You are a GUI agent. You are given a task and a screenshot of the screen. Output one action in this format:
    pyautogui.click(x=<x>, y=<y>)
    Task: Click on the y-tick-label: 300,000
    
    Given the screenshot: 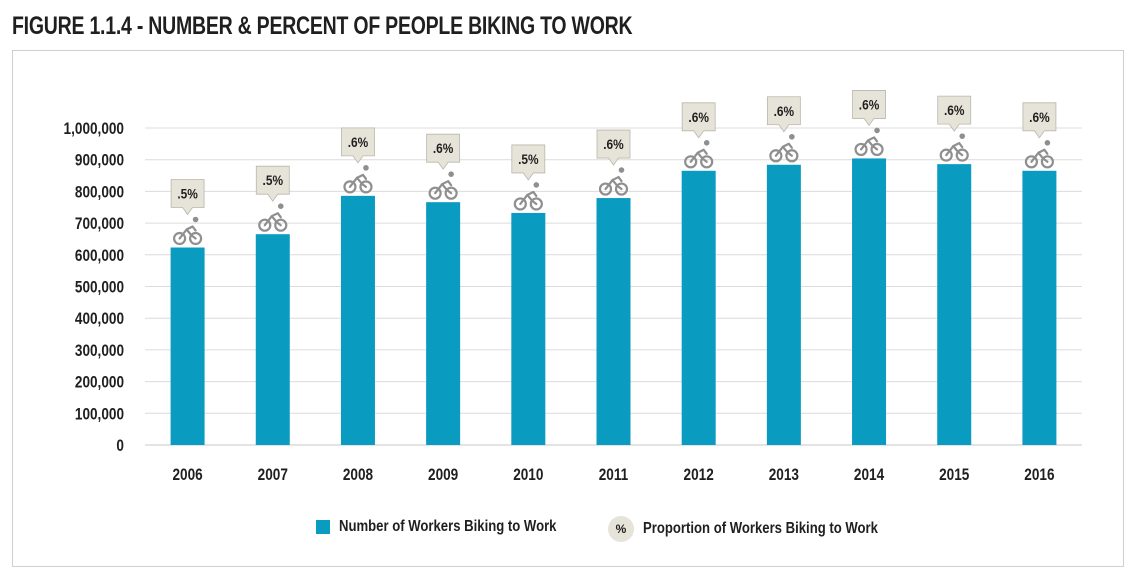 What is the action you would take?
    pyautogui.click(x=99, y=351)
    